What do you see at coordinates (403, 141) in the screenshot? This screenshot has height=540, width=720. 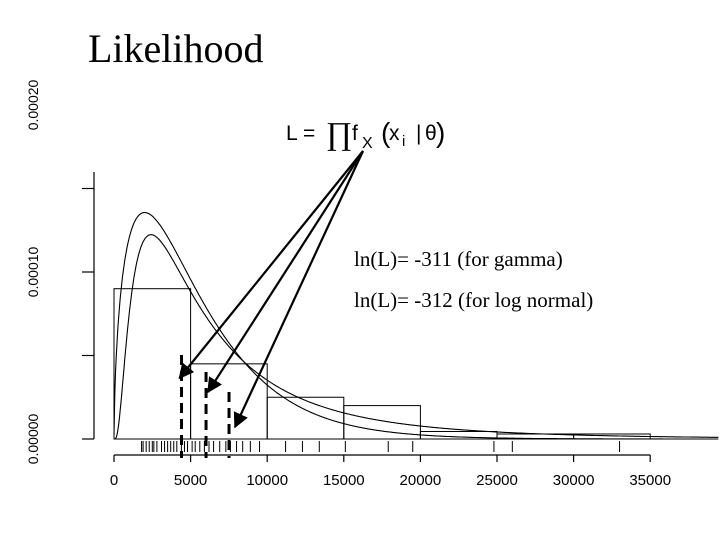 I see `formula-subscript-i: i` at bounding box center [403, 141].